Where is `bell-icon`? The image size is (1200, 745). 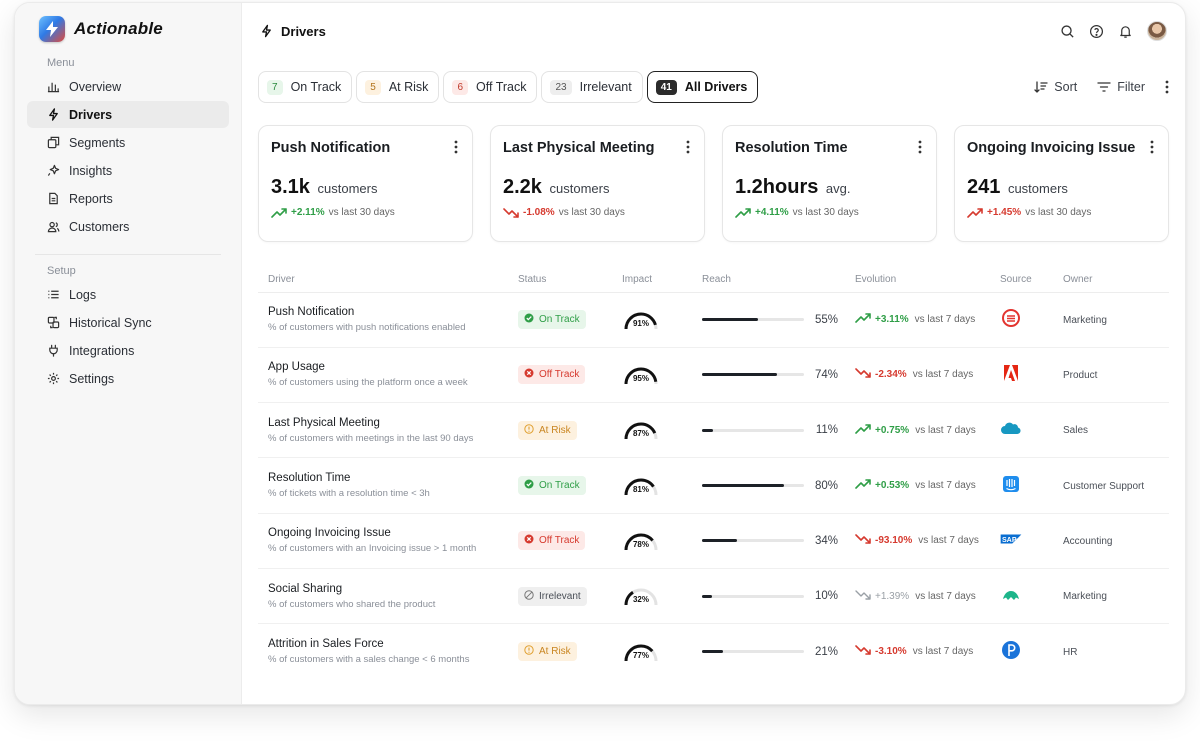
bell-icon is located at coordinates (1125, 31).